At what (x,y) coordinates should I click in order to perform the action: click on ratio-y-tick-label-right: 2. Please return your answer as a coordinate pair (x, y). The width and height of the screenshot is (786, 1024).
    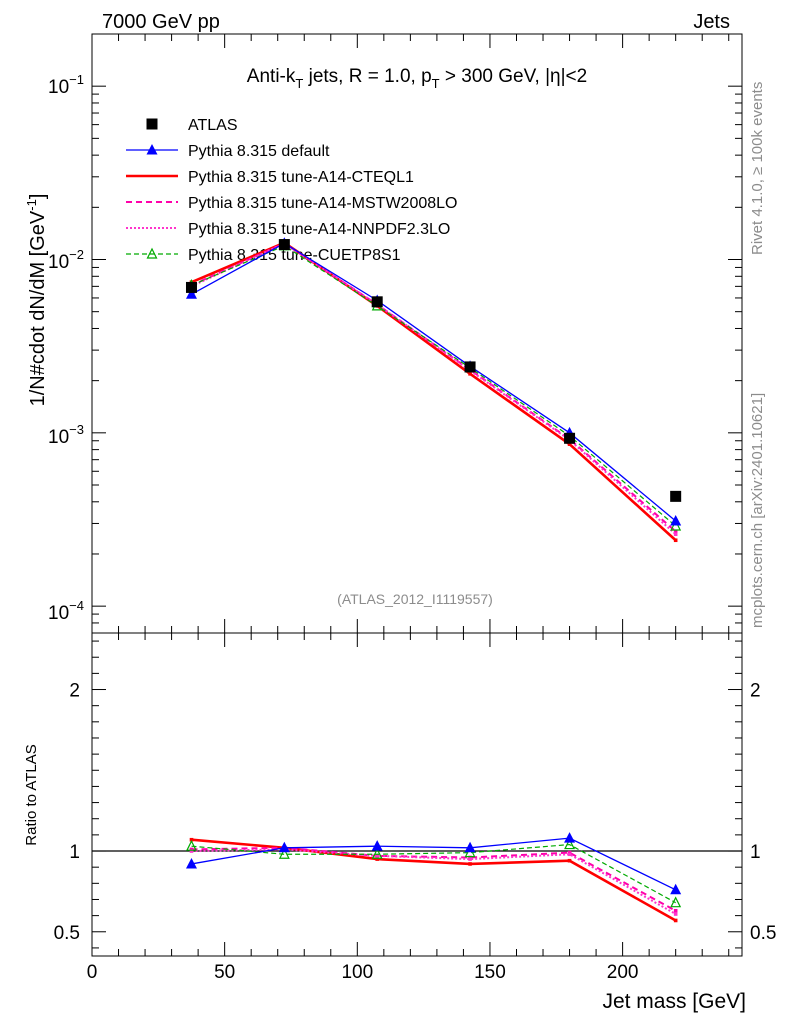
    Looking at the image, I should click on (755, 691).